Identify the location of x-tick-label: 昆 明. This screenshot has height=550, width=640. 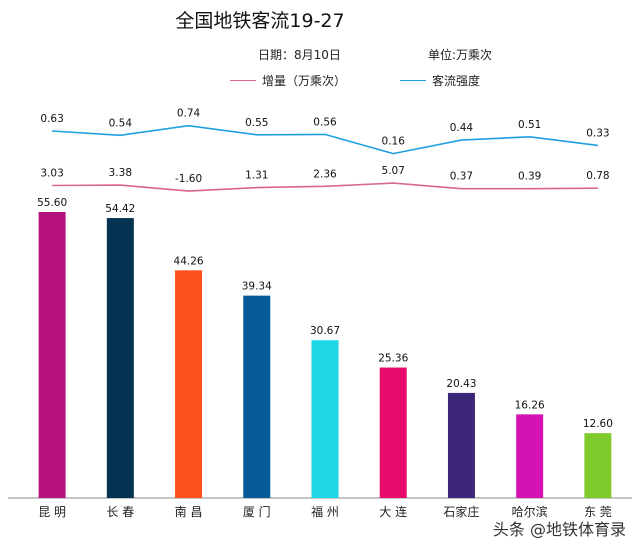
(52, 512).